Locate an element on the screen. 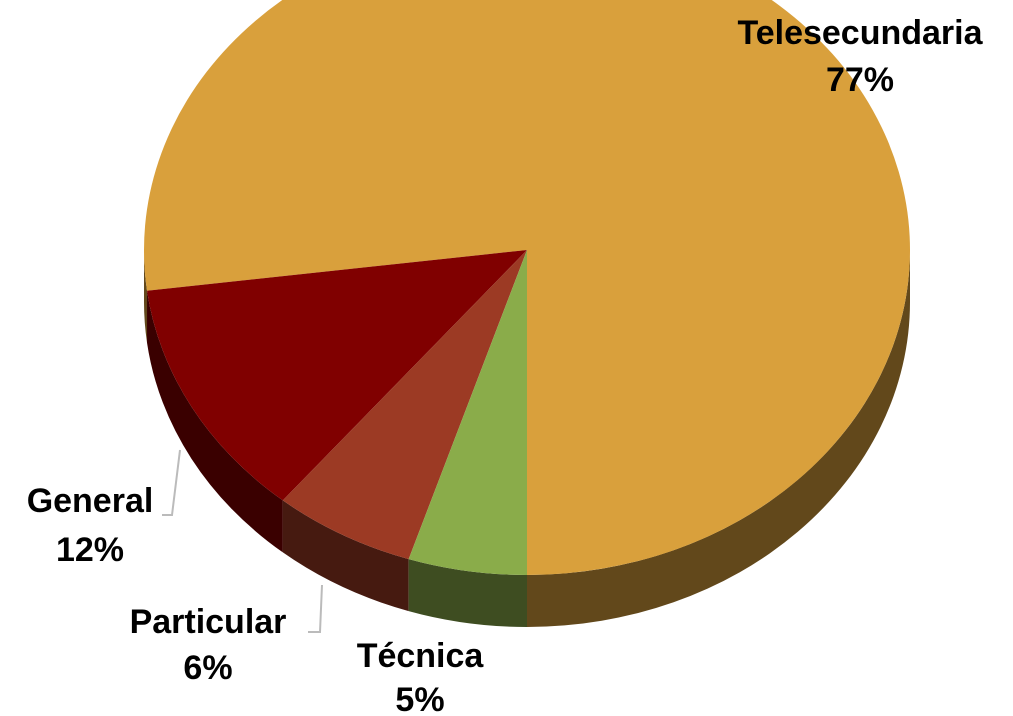  slice-label: Particular is located at coordinates (208, 622).